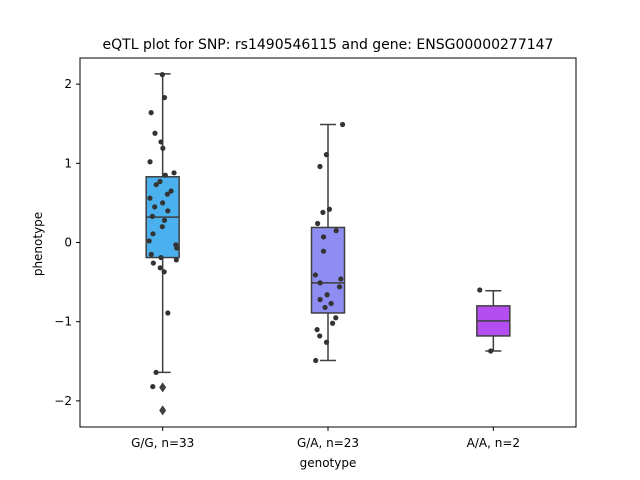 Image resolution: width=640 pixels, height=480 pixels. I want to click on x-tick-label: G/A, n=23, so click(328, 443).